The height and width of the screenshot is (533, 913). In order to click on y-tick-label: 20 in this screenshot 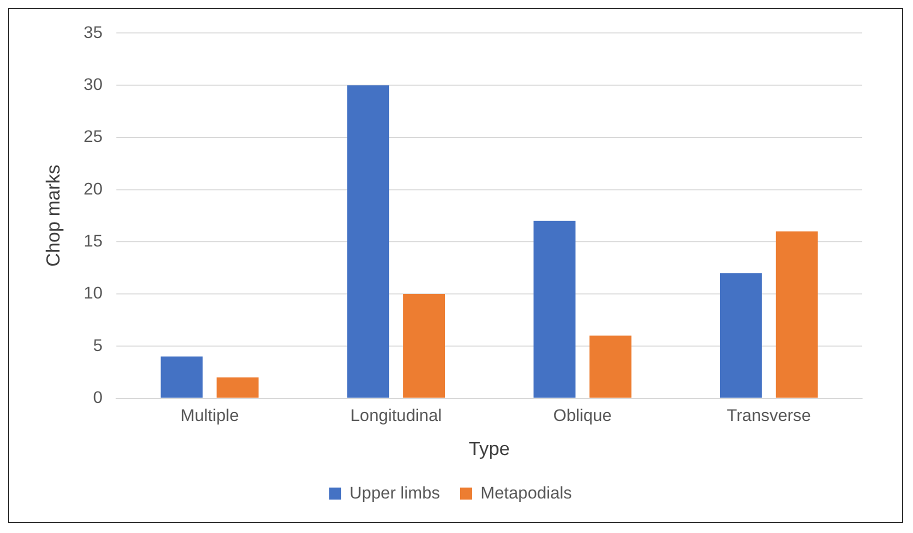, I will do `click(93, 188)`.